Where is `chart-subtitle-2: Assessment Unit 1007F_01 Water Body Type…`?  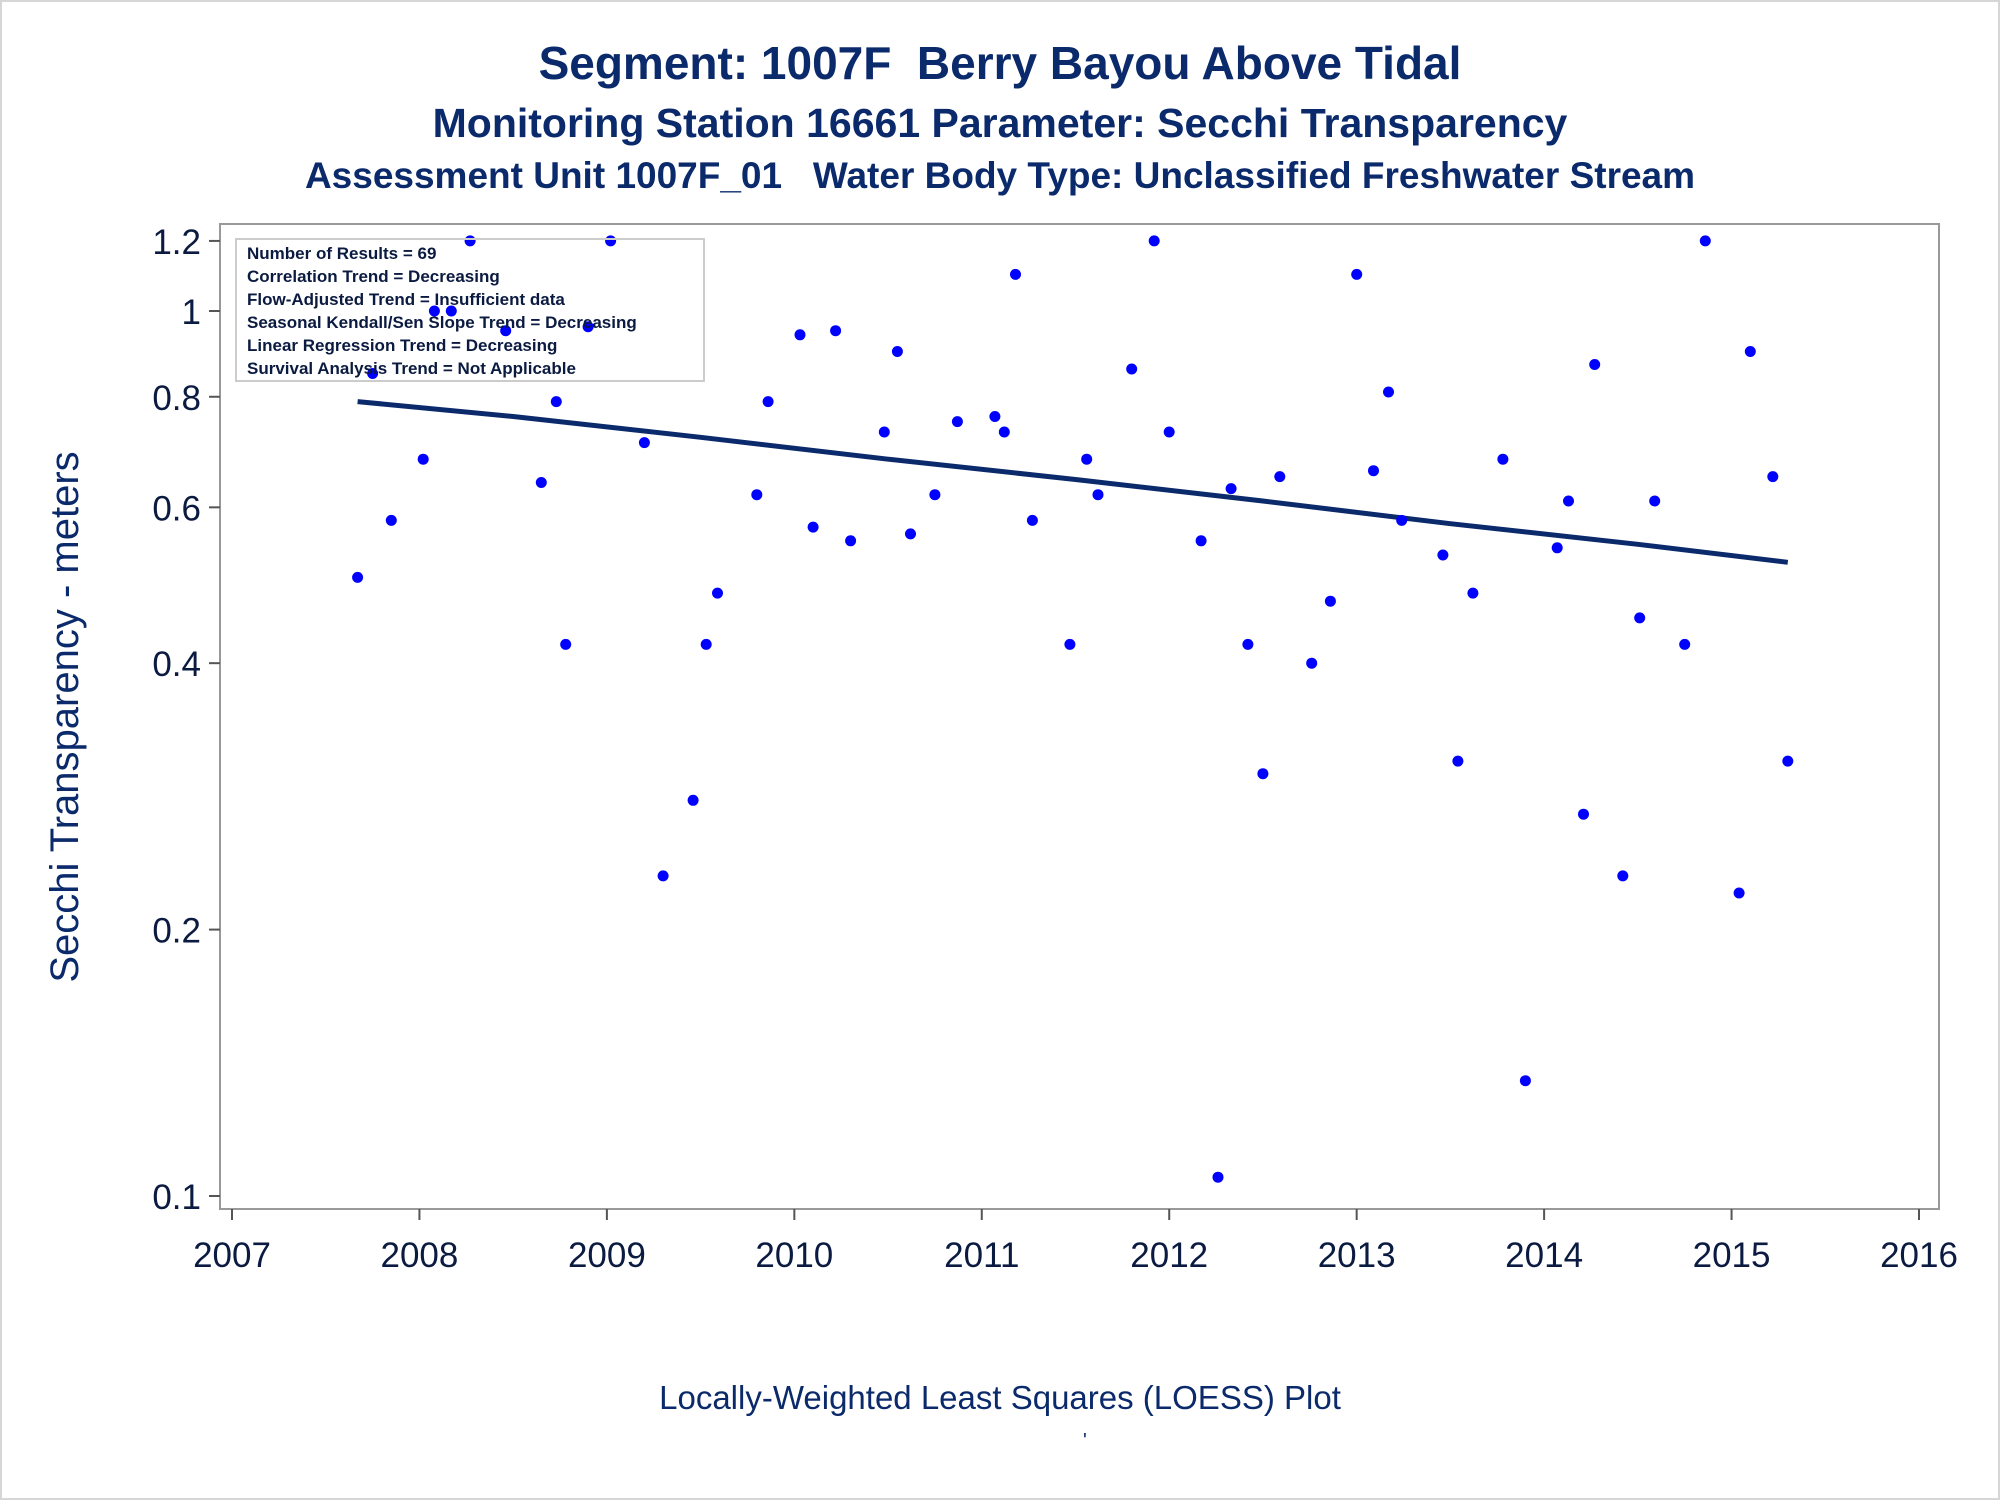
chart-subtitle-2: Assessment Unit 1007F_01 Water Body Type… is located at coordinates (1000, 175).